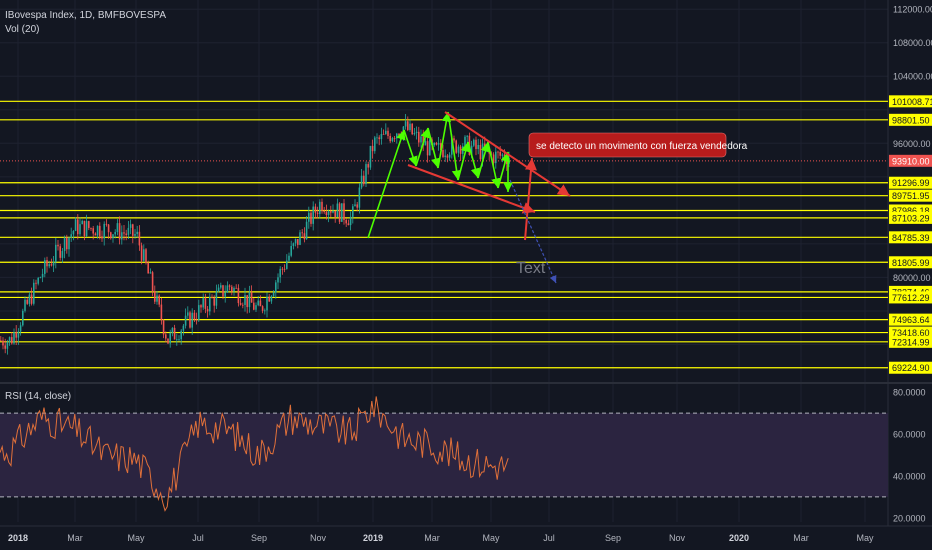 Image resolution: width=932 pixels, height=550 pixels. What do you see at coordinates (911, 196) in the screenshot?
I see `level-label-3: 89751.95` at bounding box center [911, 196].